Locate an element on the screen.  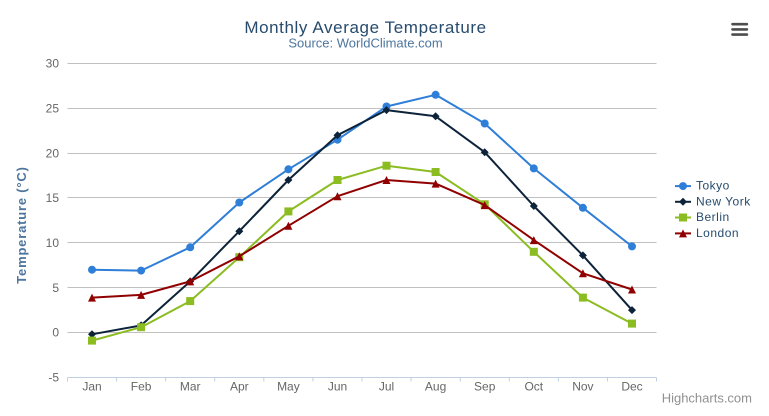
svg-text: Mar is located at coordinates (190, 387).